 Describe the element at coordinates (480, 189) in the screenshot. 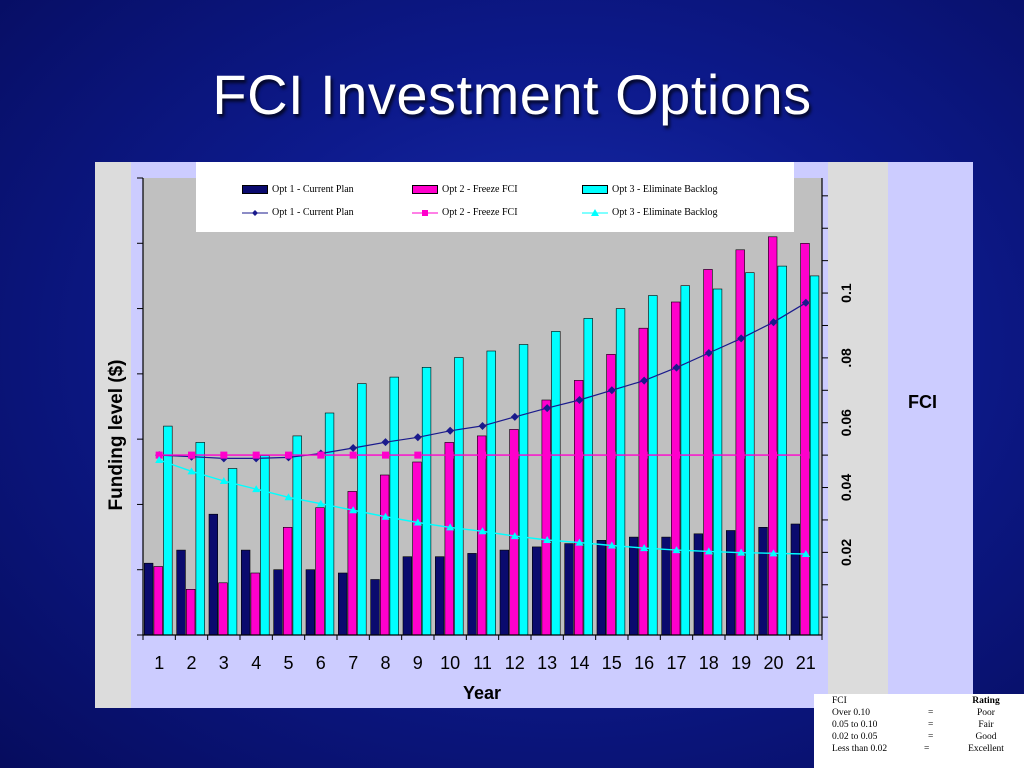

I see `legend-bar-label: Opt 2 - Freeze FCI` at that location.